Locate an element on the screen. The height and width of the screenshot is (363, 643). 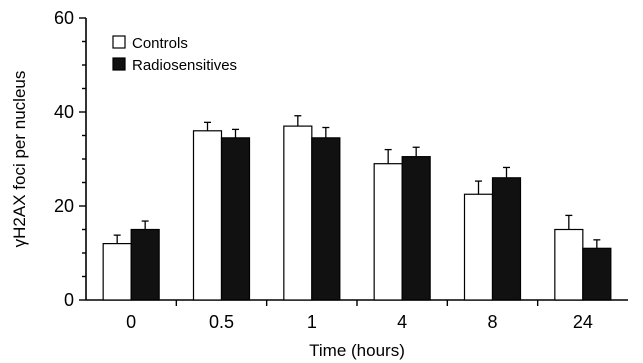
x-axis-title: Time (hours) is located at coordinates (357, 350).